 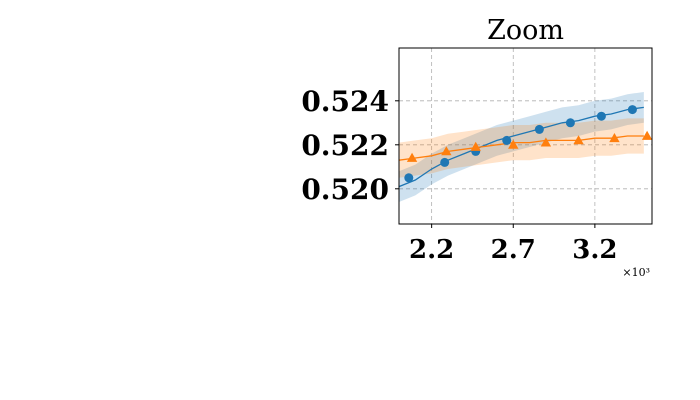 I want to click on y-tick-label: 0.520, so click(x=345, y=189).